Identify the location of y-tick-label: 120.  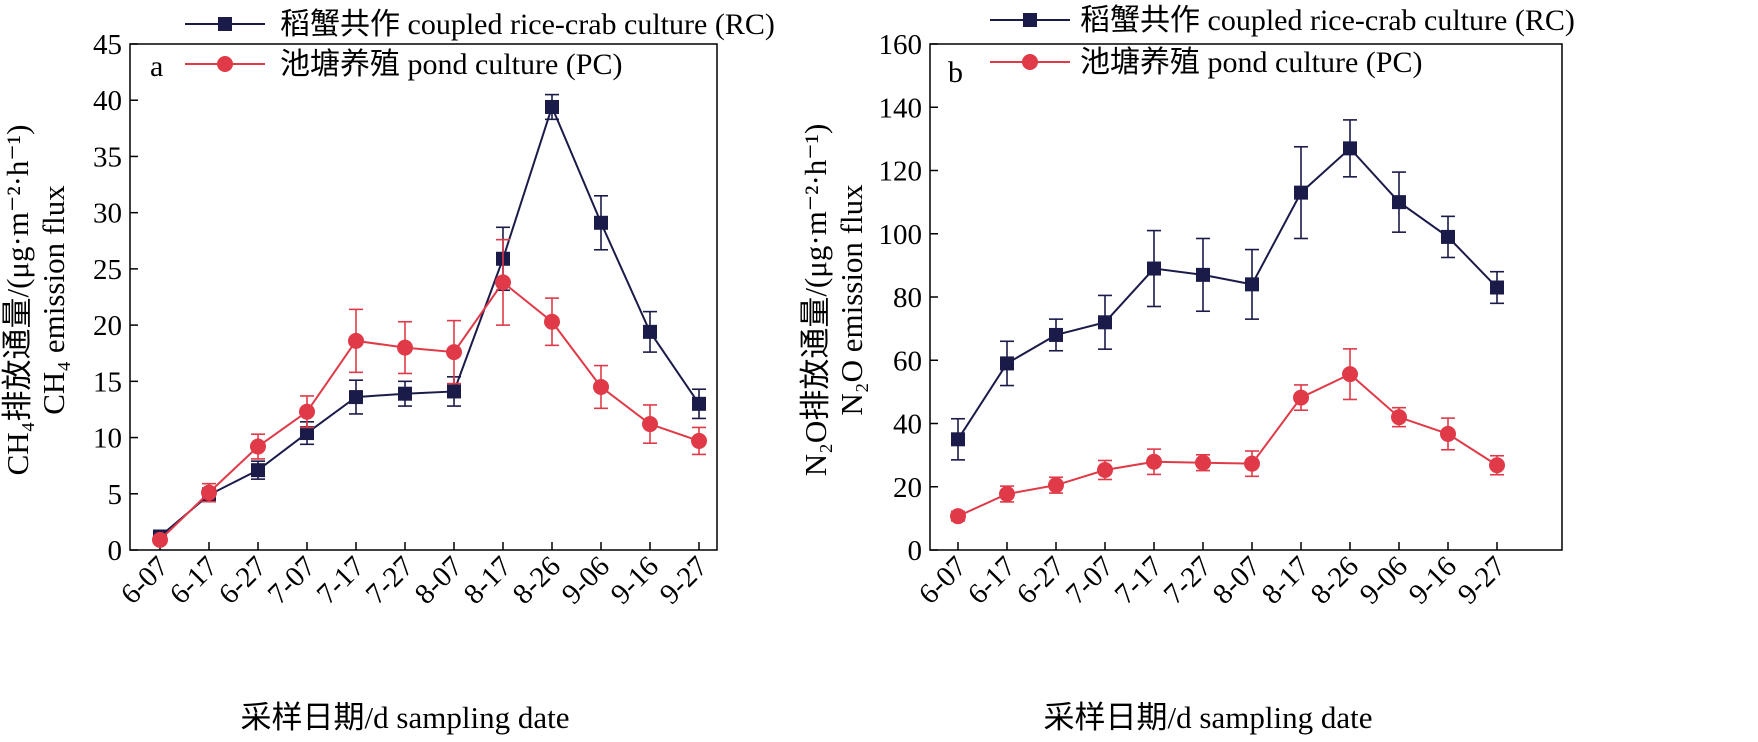
(901, 172).